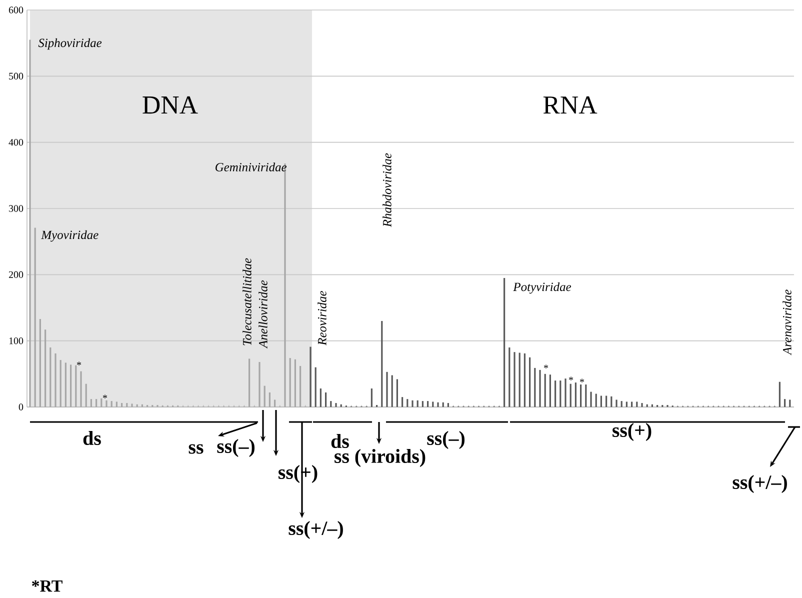 This screenshot has height=598, width=802. Describe the element at coordinates (251, 167) in the screenshot. I see `annotation: Geminiviridae` at that location.